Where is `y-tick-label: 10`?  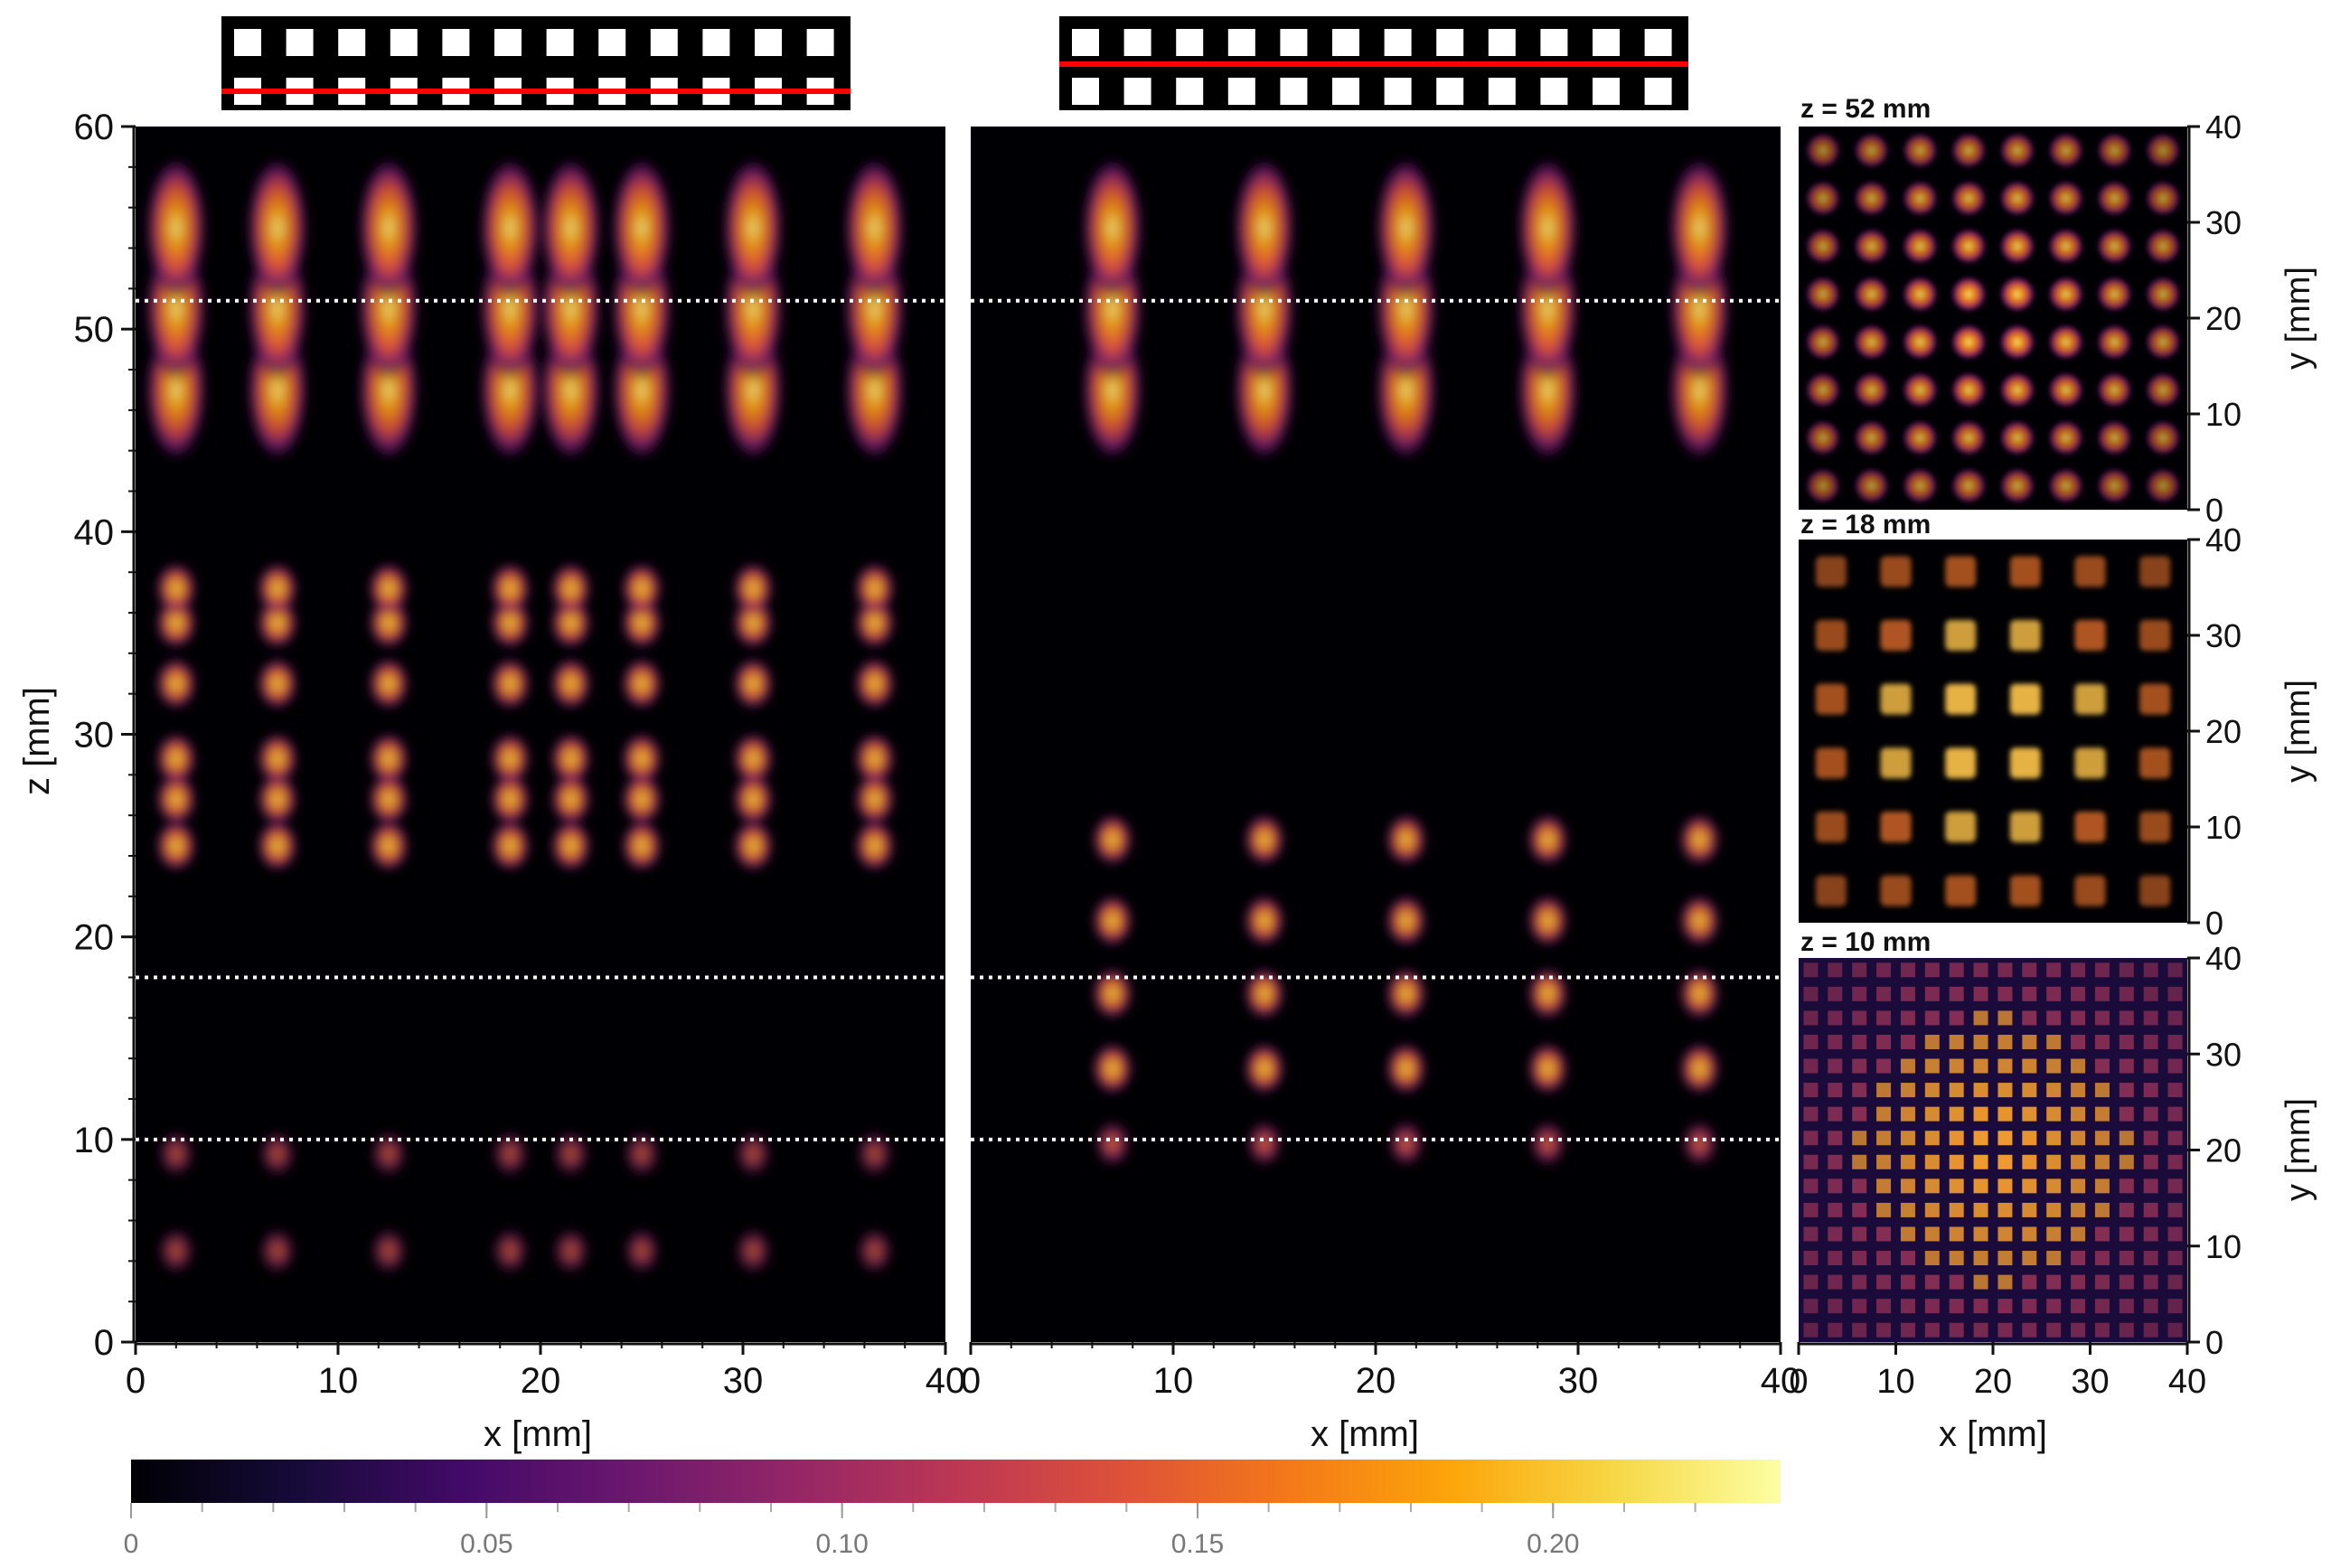 y-tick-label: 10 is located at coordinates (2224, 827).